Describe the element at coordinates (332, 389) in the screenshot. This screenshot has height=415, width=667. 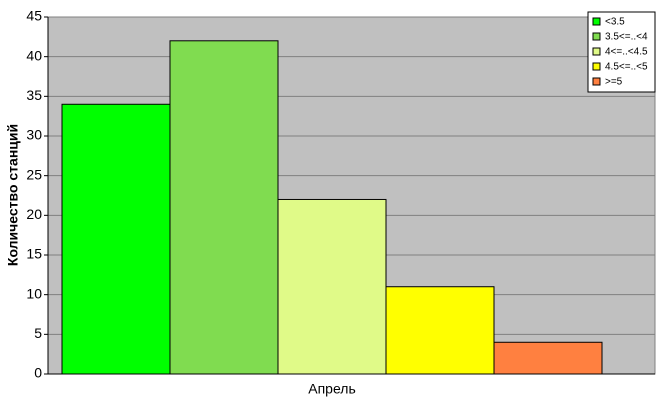
I see `x-tick-label: Апрель` at that location.